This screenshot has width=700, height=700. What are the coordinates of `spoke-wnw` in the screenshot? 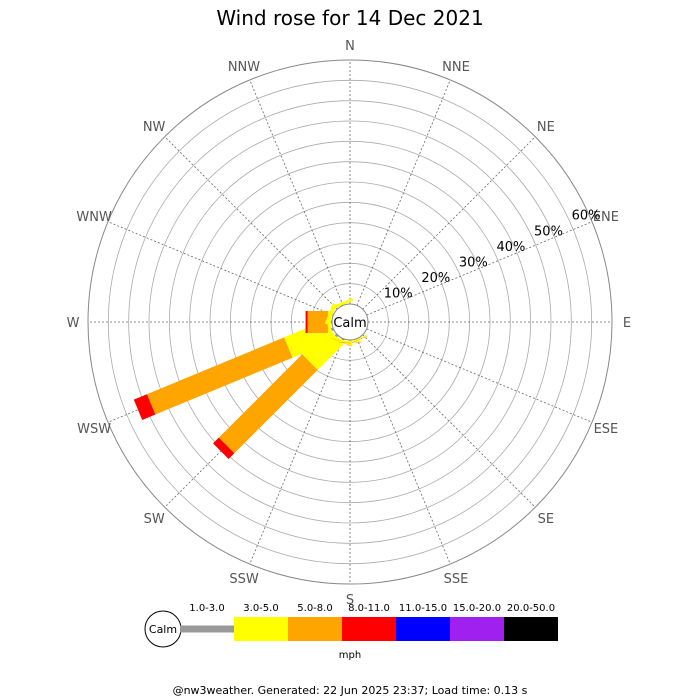 It's located at (220, 268).